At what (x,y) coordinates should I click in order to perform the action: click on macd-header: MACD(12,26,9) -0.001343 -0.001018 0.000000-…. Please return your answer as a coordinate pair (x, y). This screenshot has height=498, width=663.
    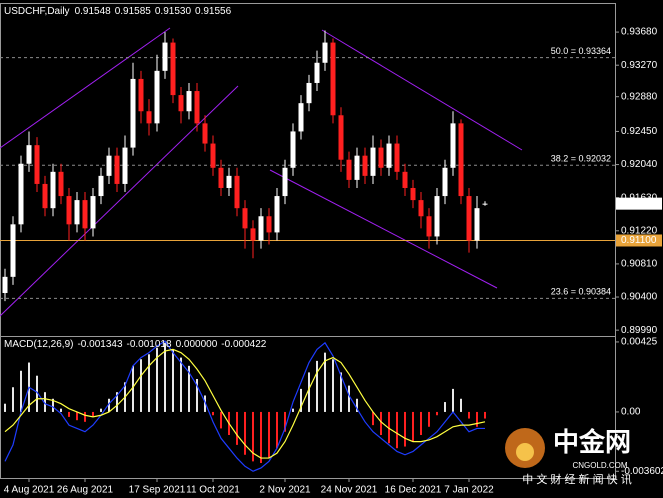
    Looking at the image, I should click on (135, 344).